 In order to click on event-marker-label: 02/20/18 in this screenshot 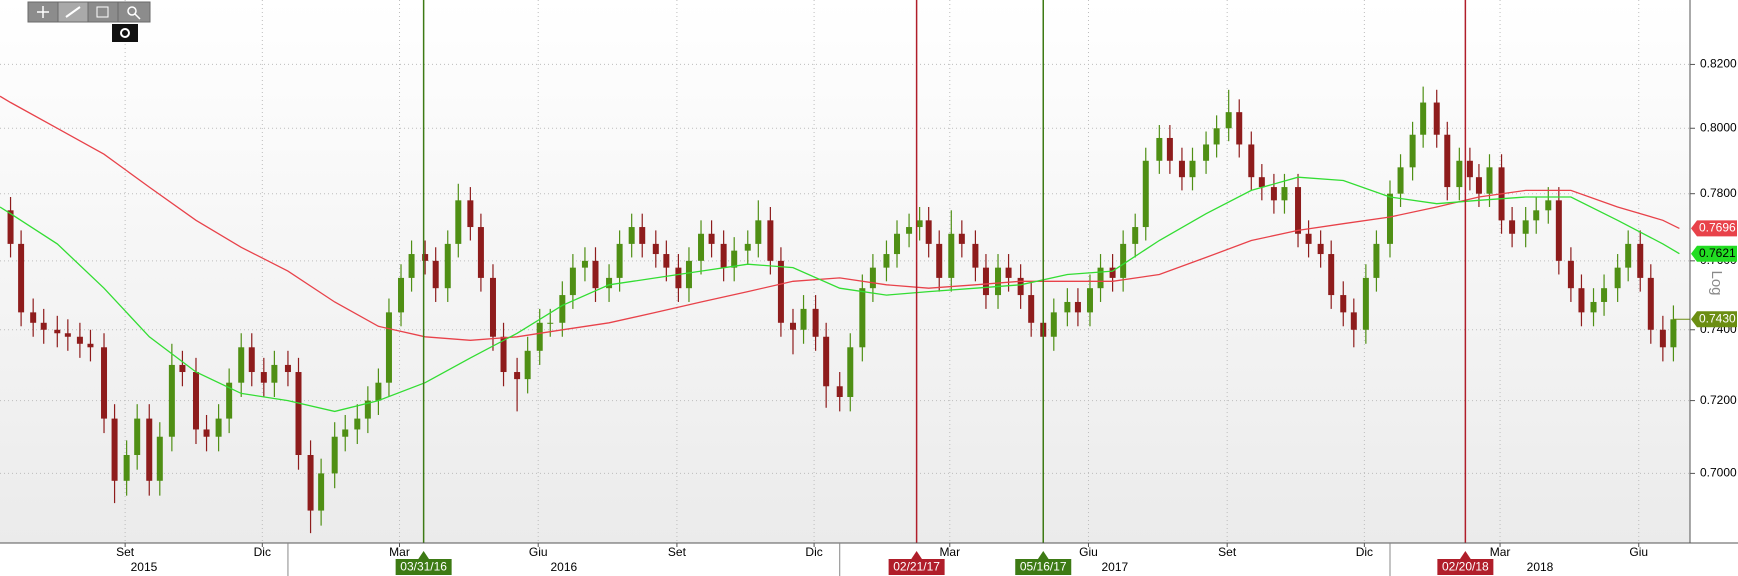, I will do `click(1465, 567)`.